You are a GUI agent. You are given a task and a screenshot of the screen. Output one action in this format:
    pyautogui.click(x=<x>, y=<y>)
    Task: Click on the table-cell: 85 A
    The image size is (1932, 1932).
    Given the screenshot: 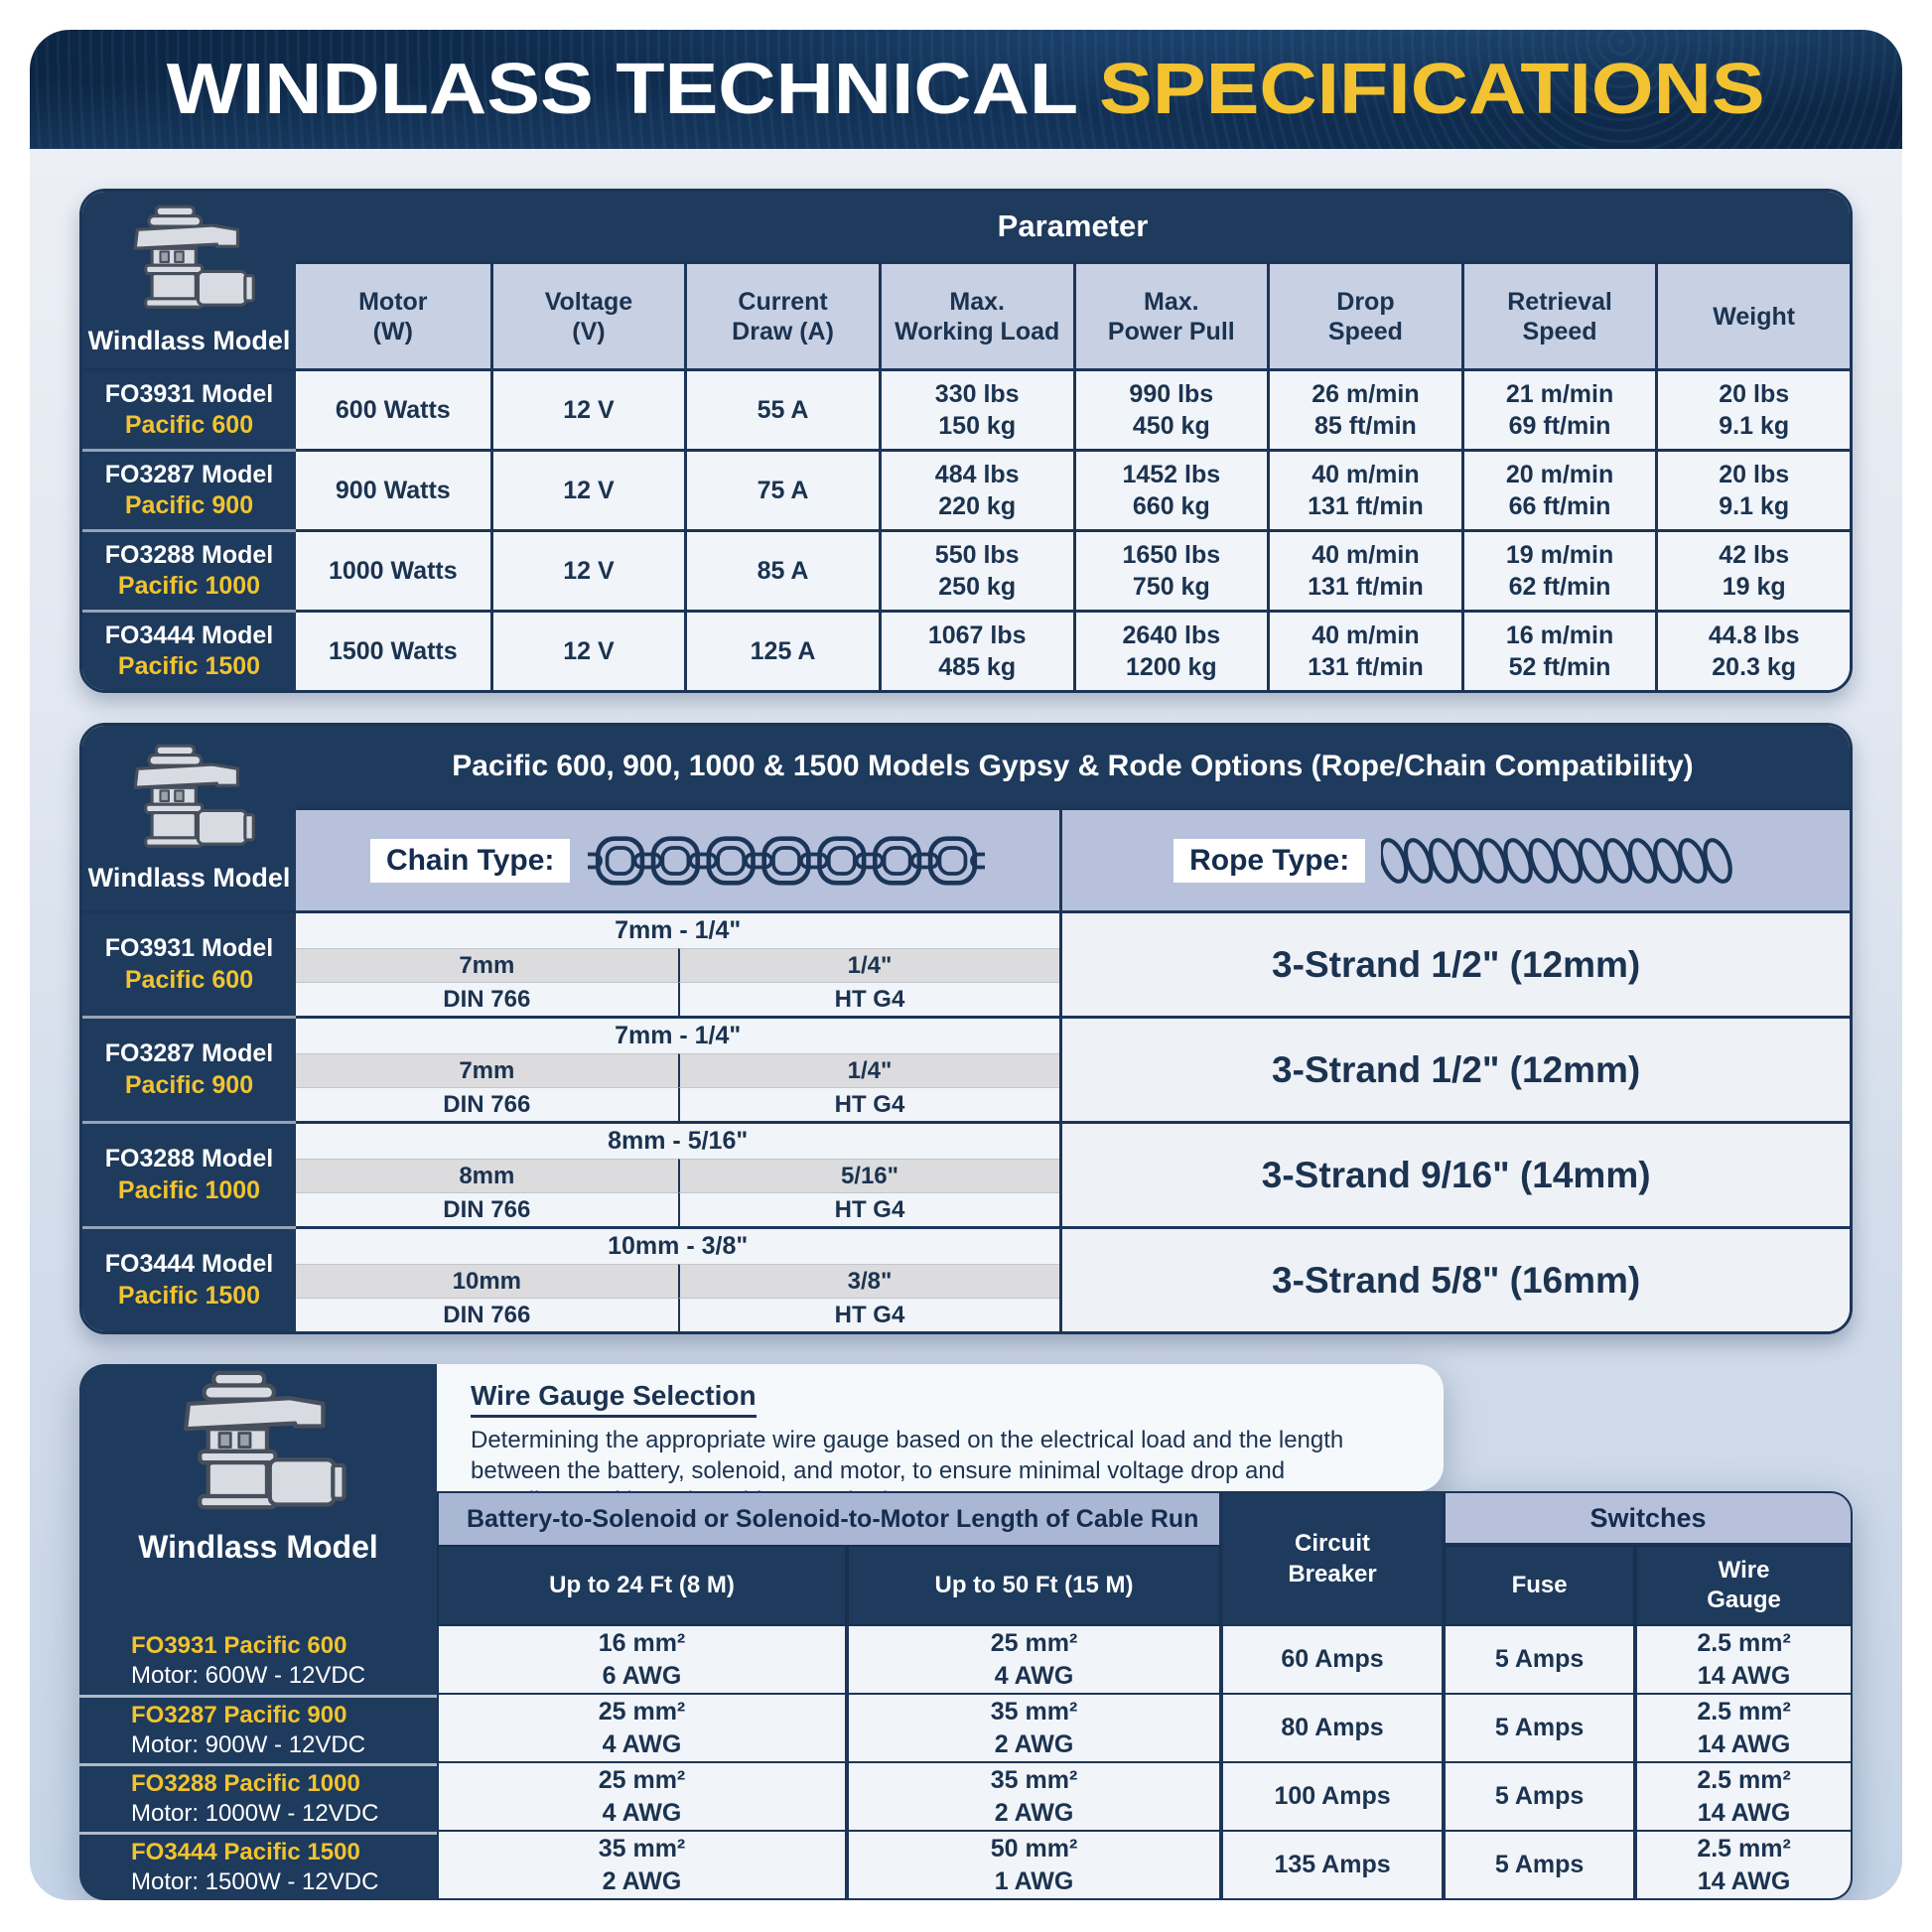 What is the action you would take?
    pyautogui.click(x=781, y=569)
    